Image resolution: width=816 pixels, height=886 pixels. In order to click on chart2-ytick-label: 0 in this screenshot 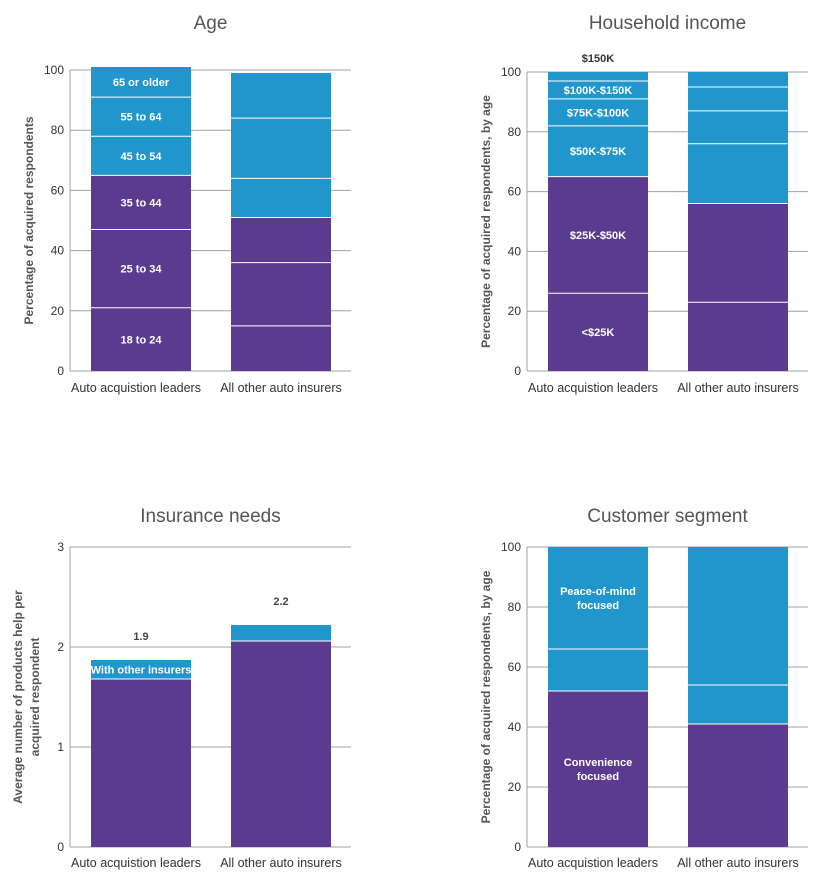, I will do `click(517, 371)`.